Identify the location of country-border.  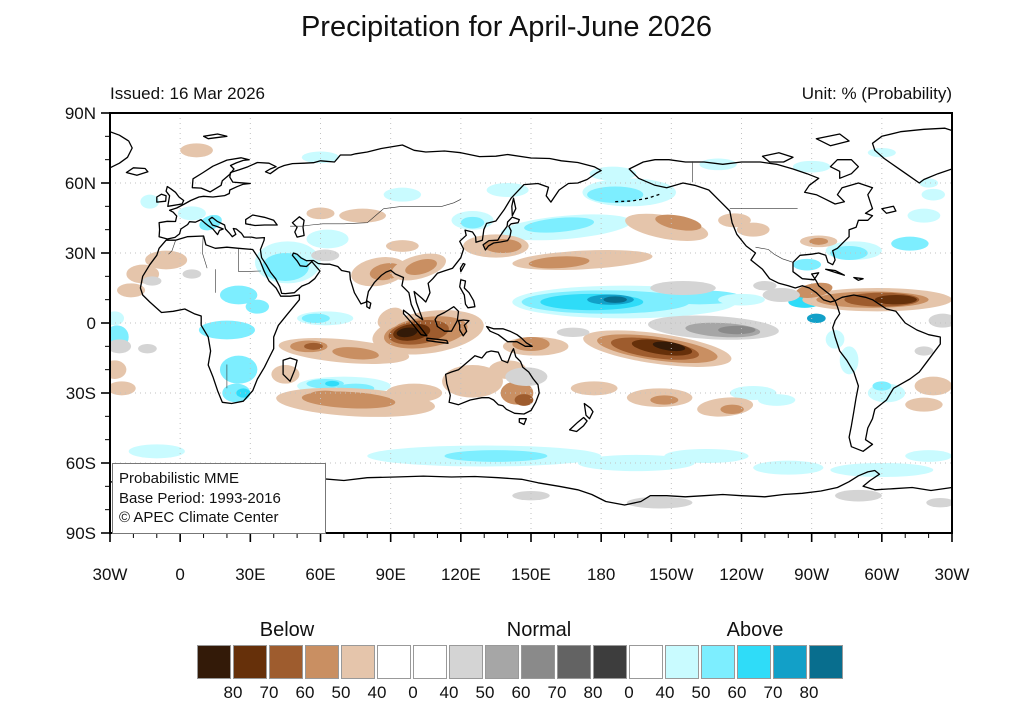
(422, 204).